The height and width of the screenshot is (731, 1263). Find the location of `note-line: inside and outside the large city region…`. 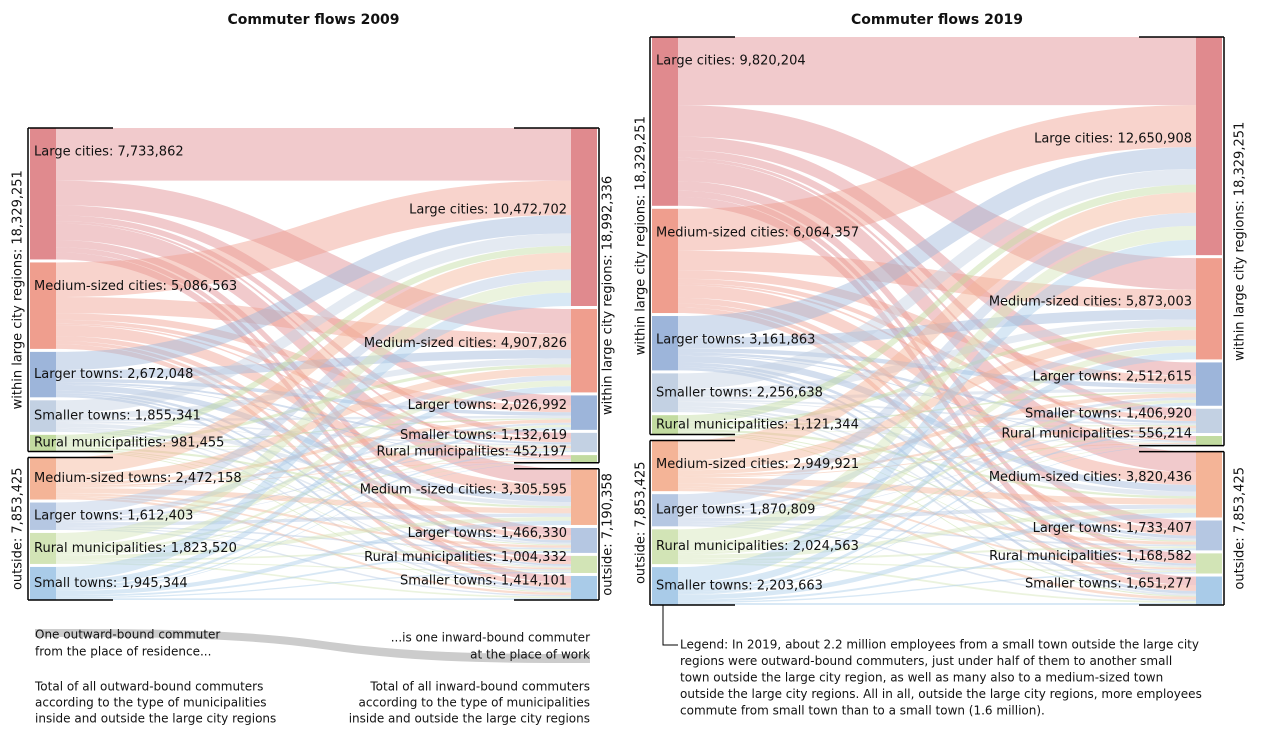

note-line: inside and outside the large city region… is located at coordinates (155, 719).